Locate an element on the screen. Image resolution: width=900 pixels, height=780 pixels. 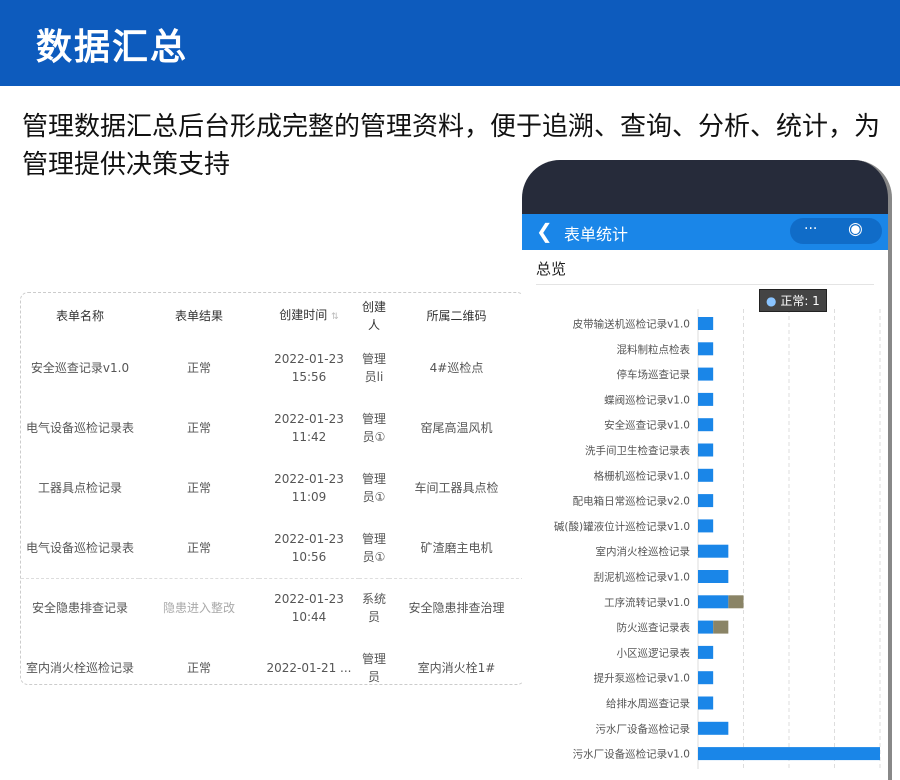
category-label: 刮泥机巡检记录v1.0 is located at coordinates (642, 577).